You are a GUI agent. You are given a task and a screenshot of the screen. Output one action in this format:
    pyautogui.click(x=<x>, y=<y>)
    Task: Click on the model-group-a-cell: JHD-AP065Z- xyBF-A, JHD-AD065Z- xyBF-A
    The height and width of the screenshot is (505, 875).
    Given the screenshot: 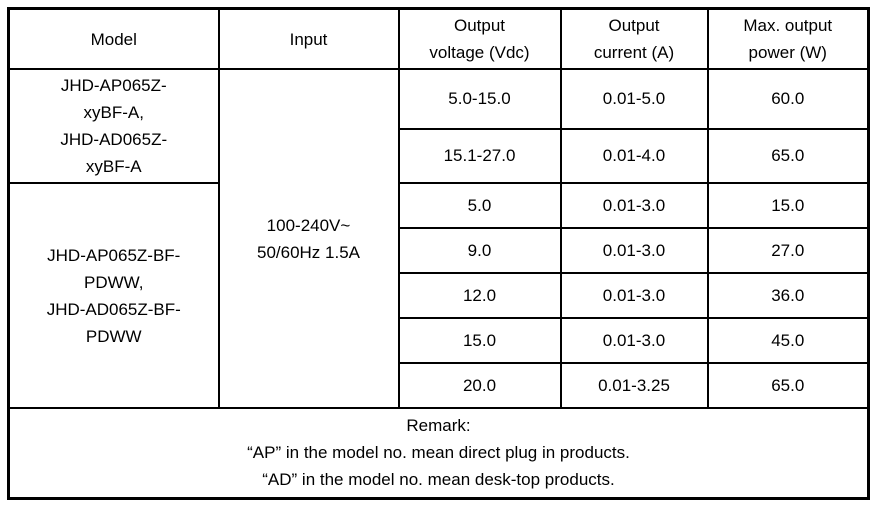 What is the action you would take?
    pyautogui.click(x=113, y=126)
    